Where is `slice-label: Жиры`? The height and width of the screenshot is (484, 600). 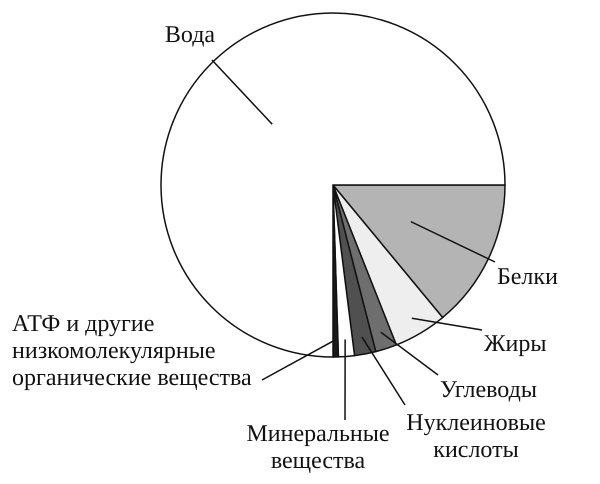
slice-label: Жиры is located at coordinates (515, 344).